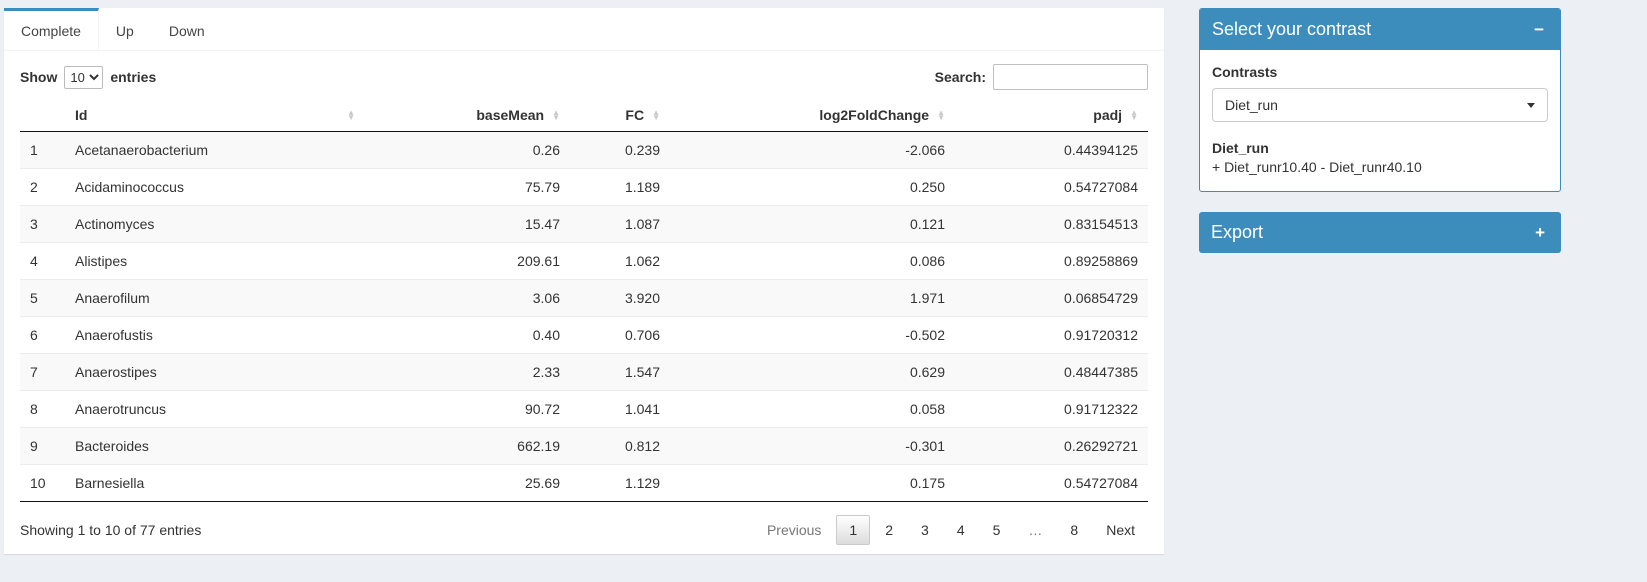 This screenshot has height=582, width=1647. What do you see at coordinates (34, 261) in the screenshot?
I see `row-index: 4` at bounding box center [34, 261].